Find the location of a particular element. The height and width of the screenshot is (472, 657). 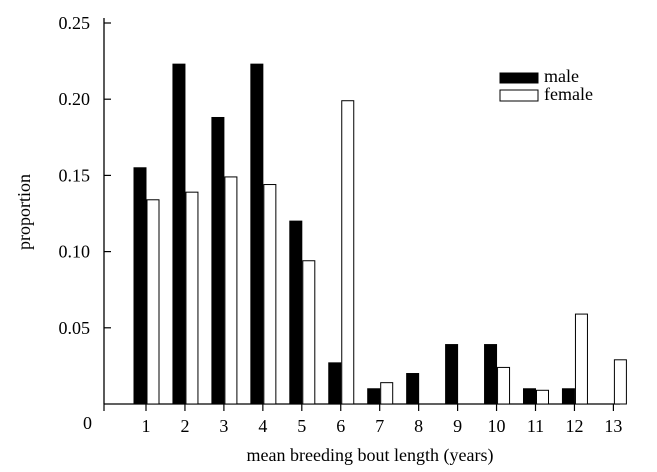

x-tick-label: 3 is located at coordinates (223, 426).